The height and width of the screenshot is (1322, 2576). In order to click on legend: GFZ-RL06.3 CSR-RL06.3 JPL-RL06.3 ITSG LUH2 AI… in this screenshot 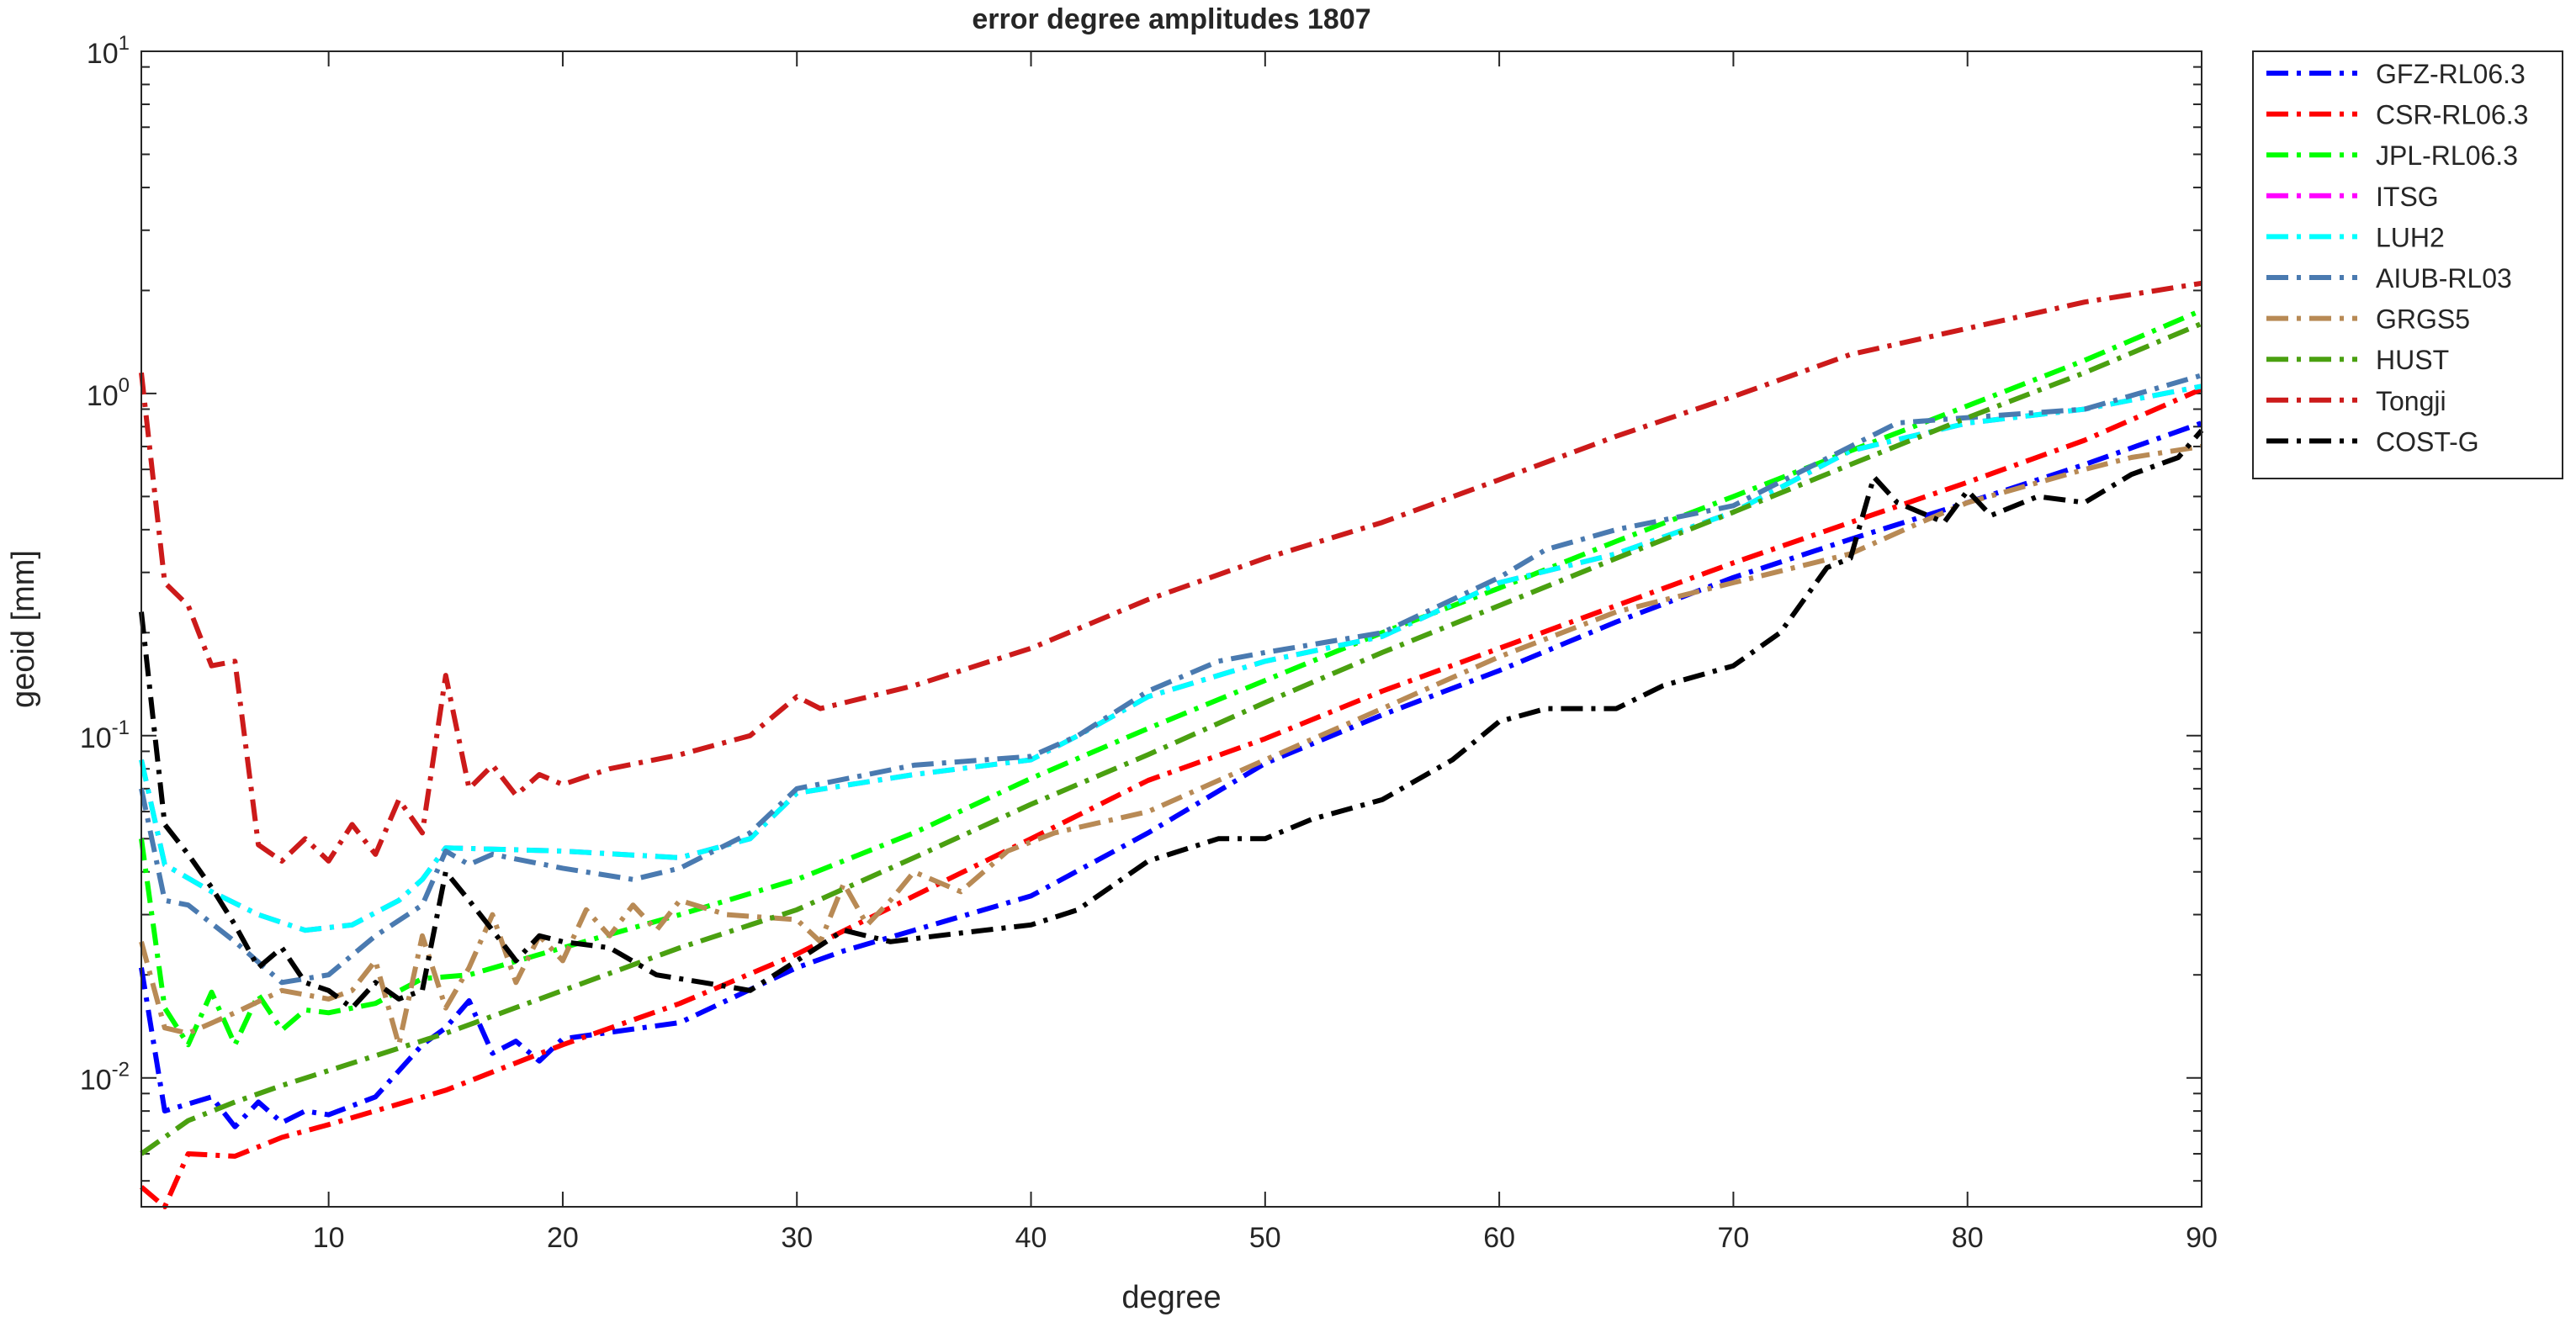, I will do `click(2407, 264)`.